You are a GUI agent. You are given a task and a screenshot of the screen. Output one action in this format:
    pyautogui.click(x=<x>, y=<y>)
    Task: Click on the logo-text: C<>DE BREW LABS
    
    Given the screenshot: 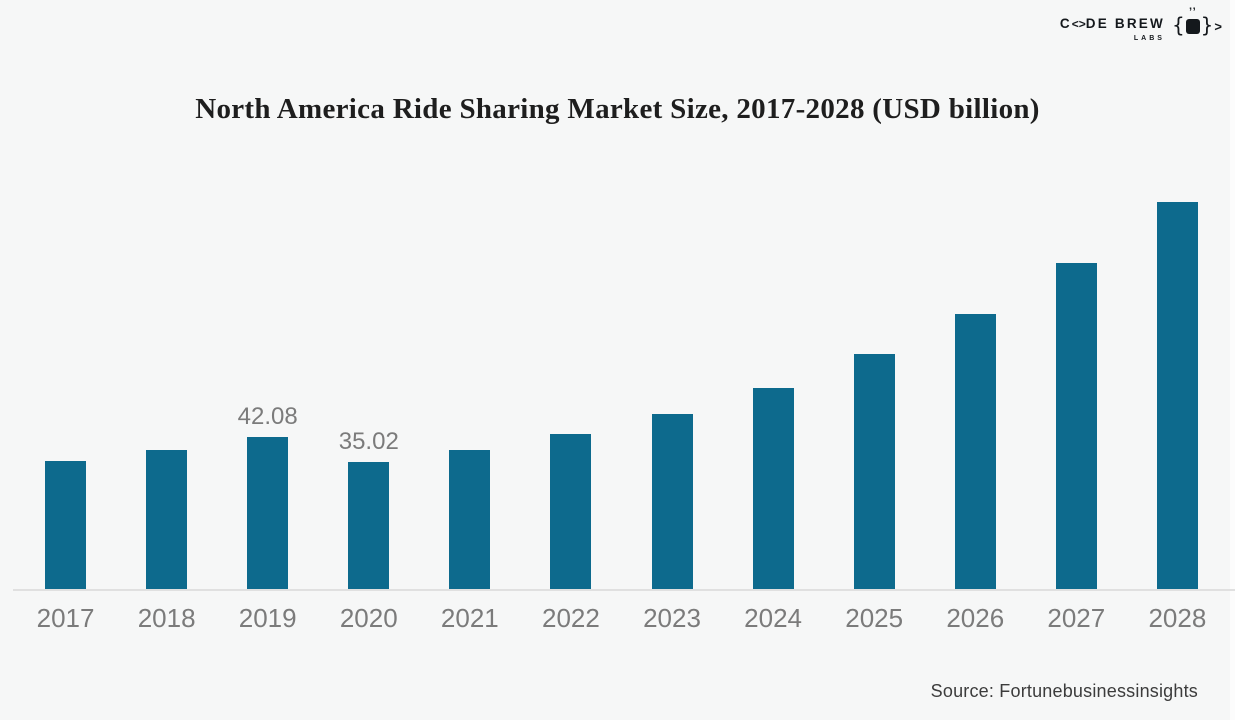 What is the action you would take?
    pyautogui.click(x=1112, y=26)
    